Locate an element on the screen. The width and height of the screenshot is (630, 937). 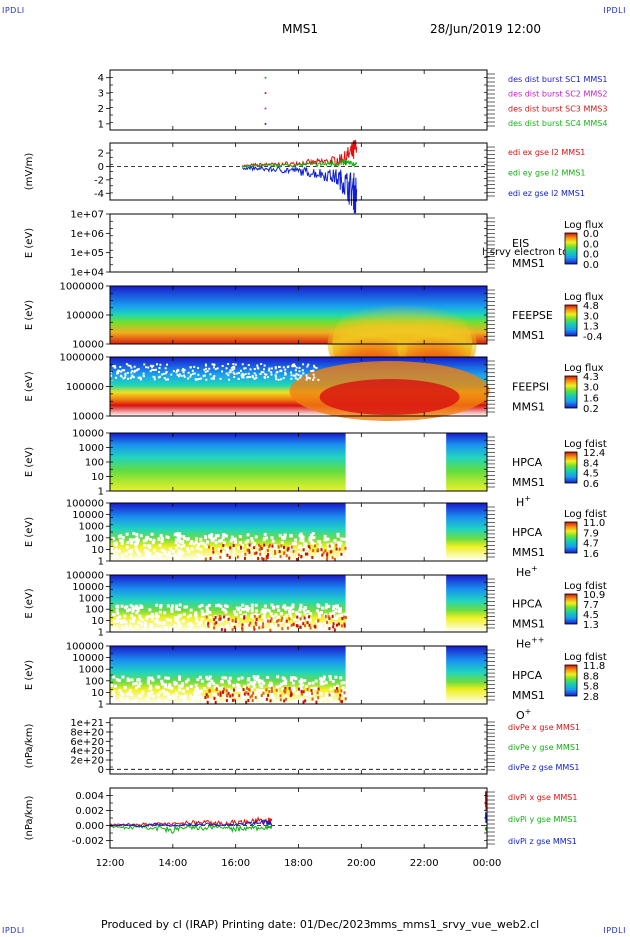
legend-entry: des dist burst SC2 MMS2 is located at coordinates (557, 94).